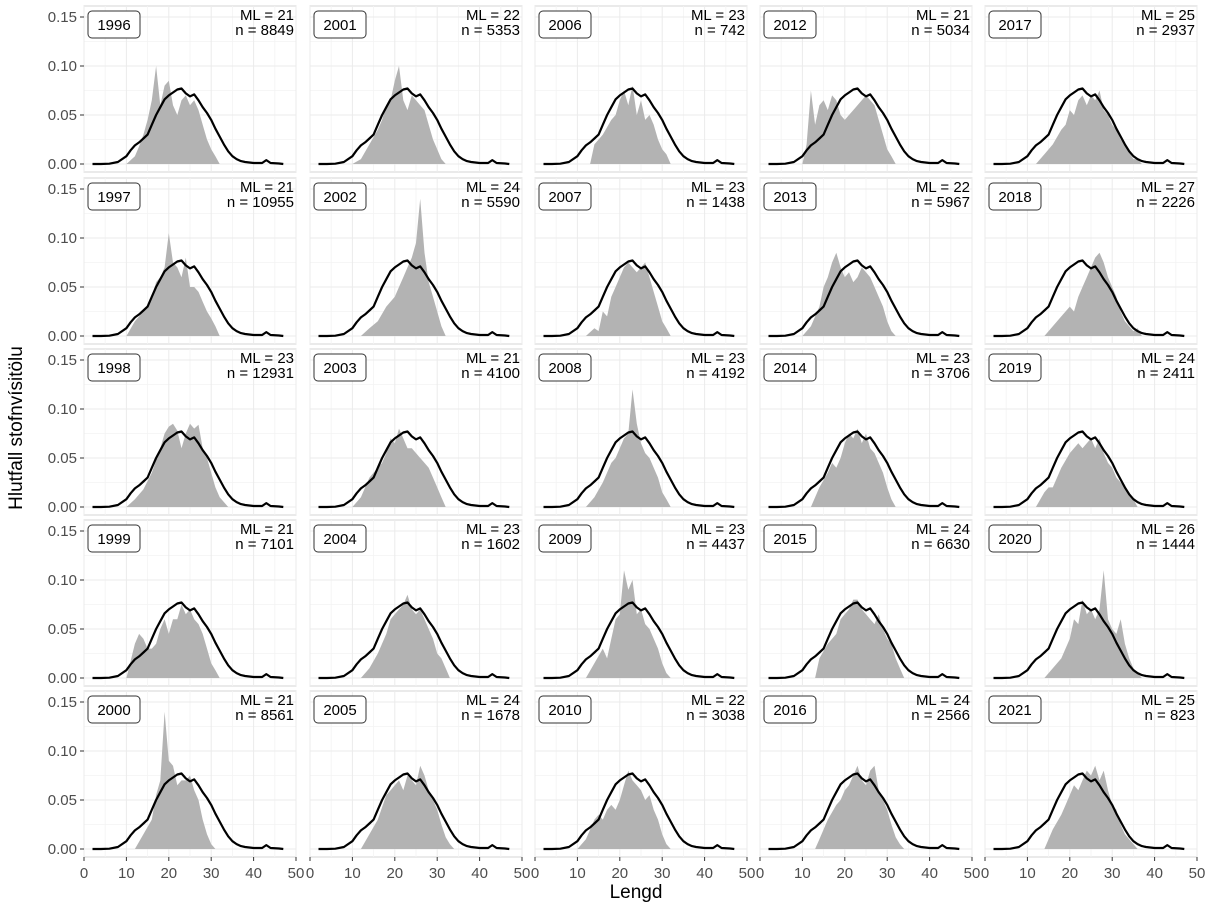  Describe the element at coordinates (1168, 187) in the screenshot. I see `ml-label: ML = 27` at that location.